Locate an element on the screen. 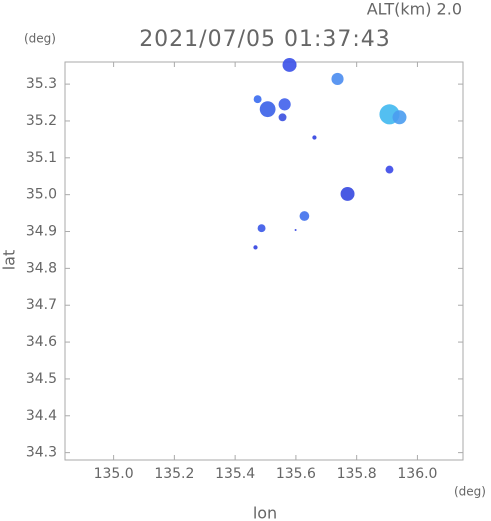 The height and width of the screenshot is (521, 491). altitude-label: ALT(km) 2.0 is located at coordinates (414, 9).